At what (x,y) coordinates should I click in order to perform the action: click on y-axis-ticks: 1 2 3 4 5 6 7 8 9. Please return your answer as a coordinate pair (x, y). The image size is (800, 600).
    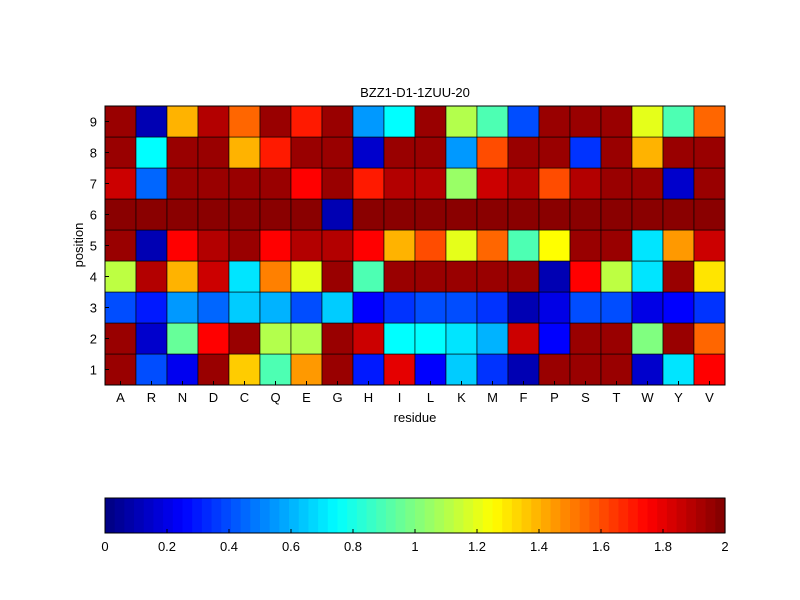
    Looking at the image, I should click on (99, 246).